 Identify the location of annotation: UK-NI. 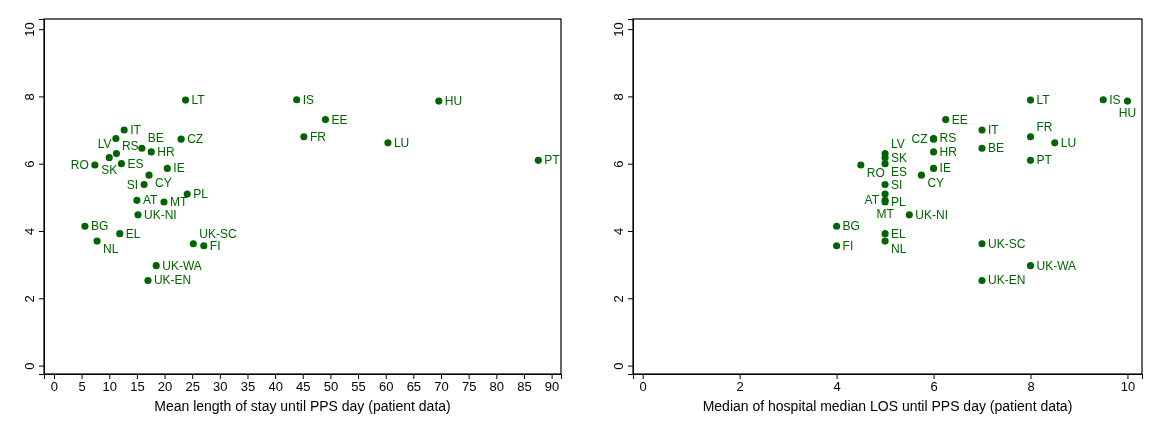
(160, 214).